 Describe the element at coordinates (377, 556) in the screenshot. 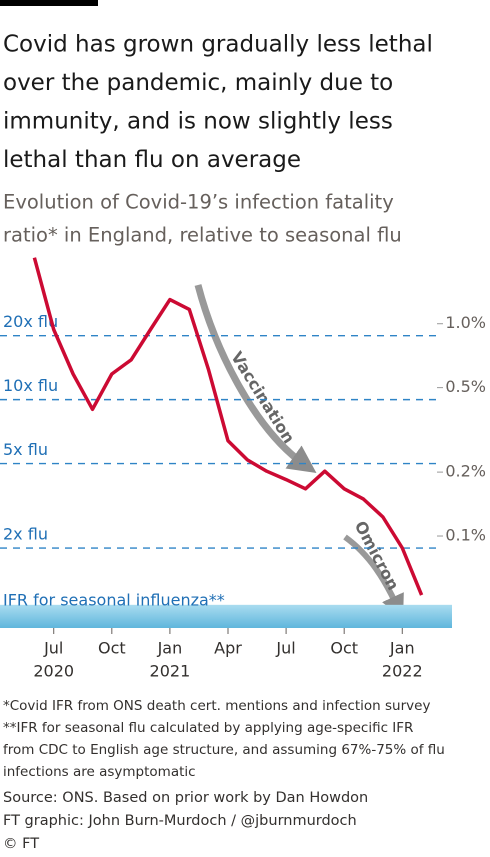

I see `annotation: Omicron` at that location.